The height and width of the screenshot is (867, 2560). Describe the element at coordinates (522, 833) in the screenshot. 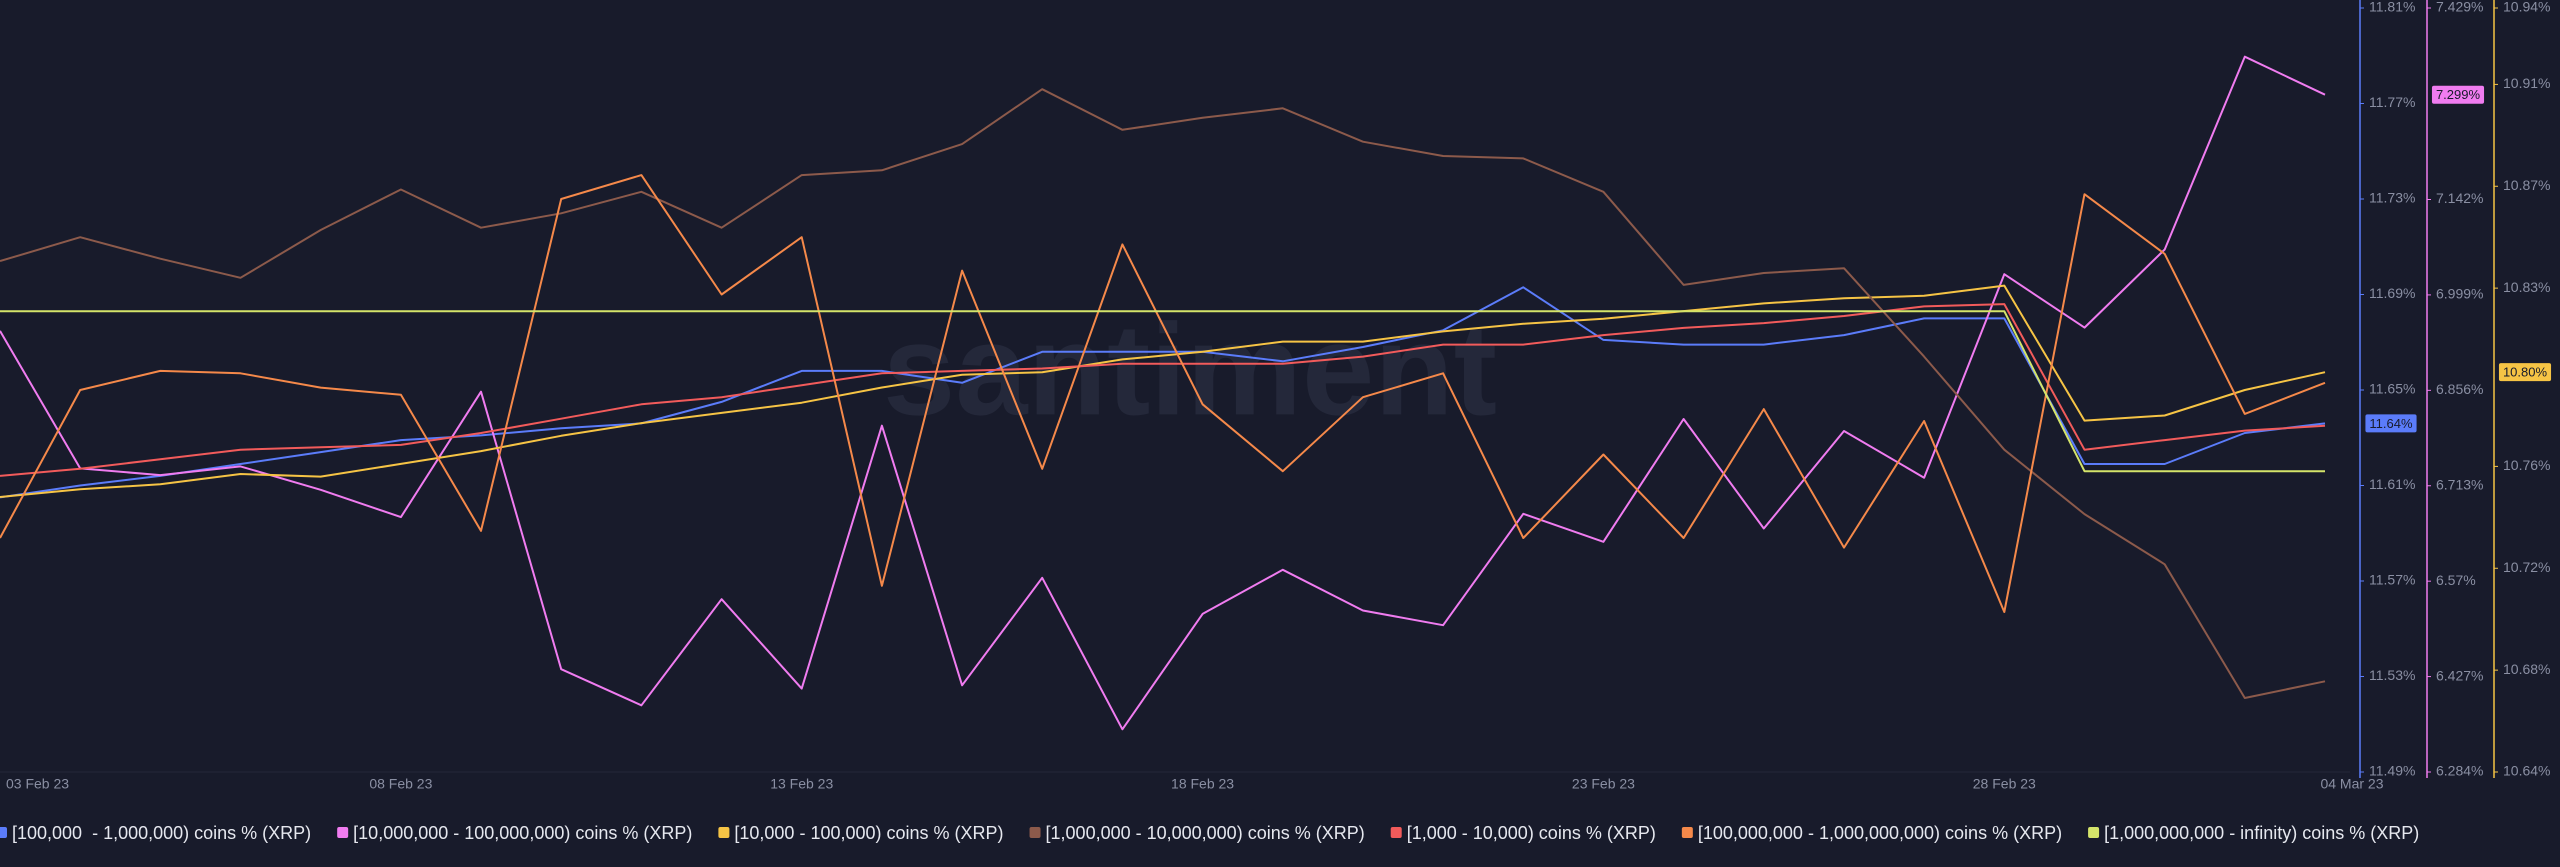

I see `legend-label: [10,000,000 - 100,000,000) coins % (XRP)` at that location.